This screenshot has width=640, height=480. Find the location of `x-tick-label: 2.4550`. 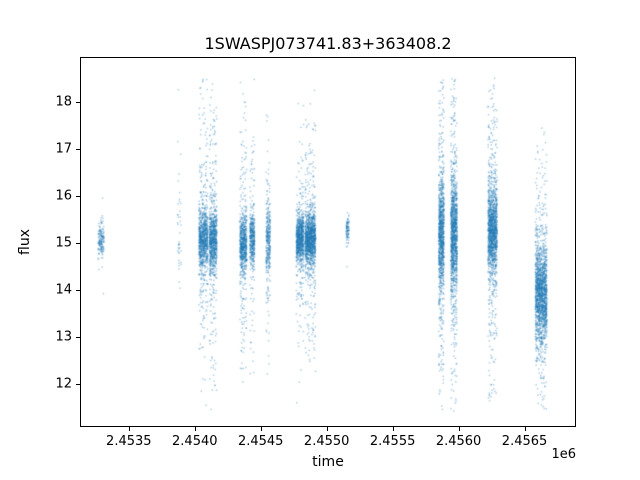

x-tick-label: 2.4550 is located at coordinates (326, 441).